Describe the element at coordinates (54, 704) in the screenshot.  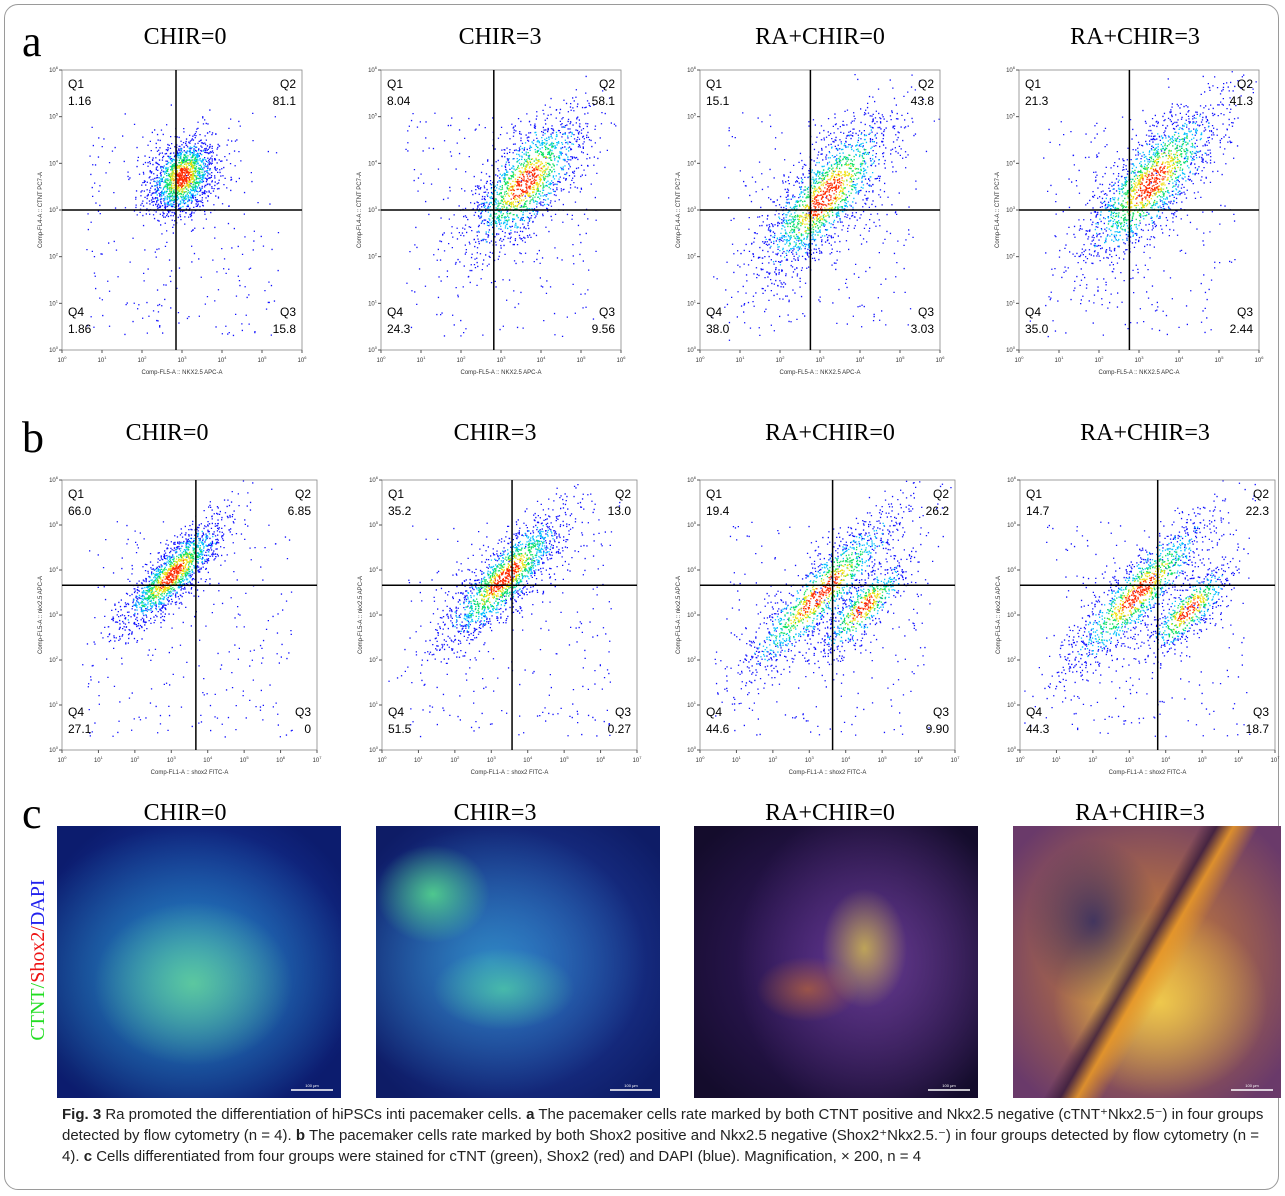
I see `y-tick-label: 10¹` at that location.